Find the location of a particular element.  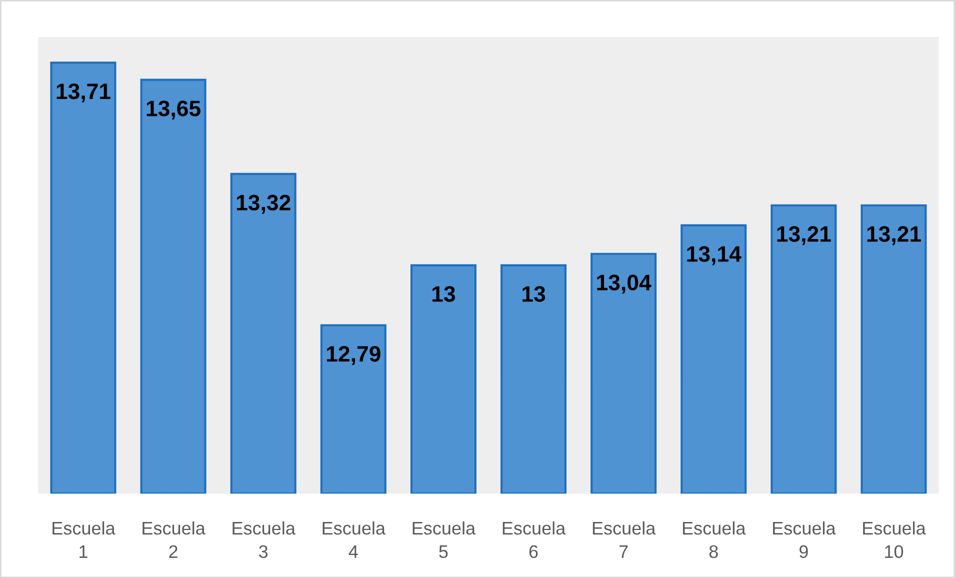

data-label: 13,04 is located at coordinates (624, 284).